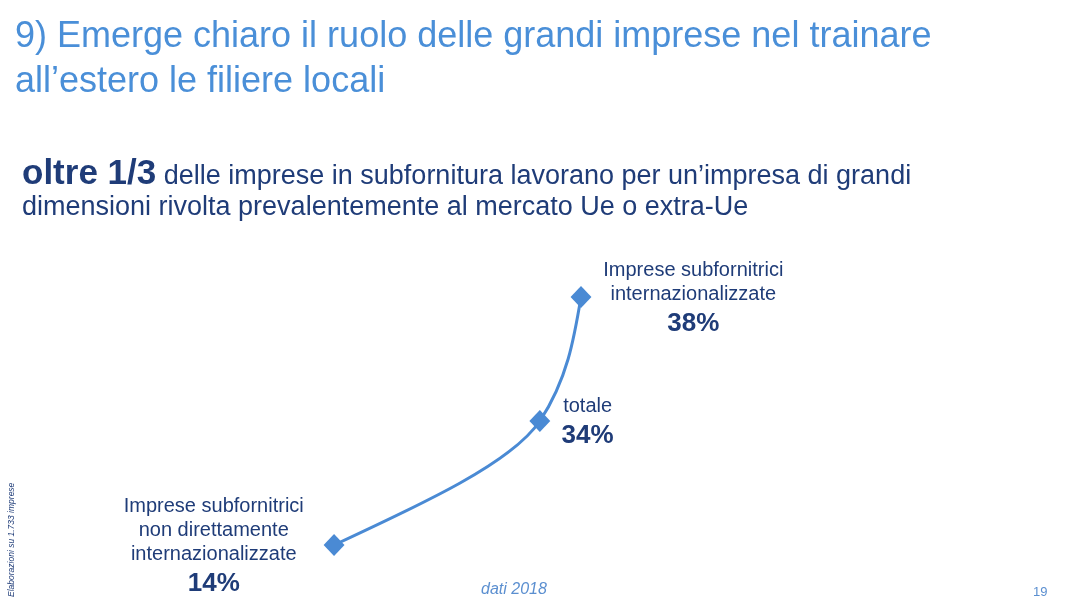 Image resolution: width=1085 pixels, height=610 pixels. I want to click on text: 19, so click(1040, 591).